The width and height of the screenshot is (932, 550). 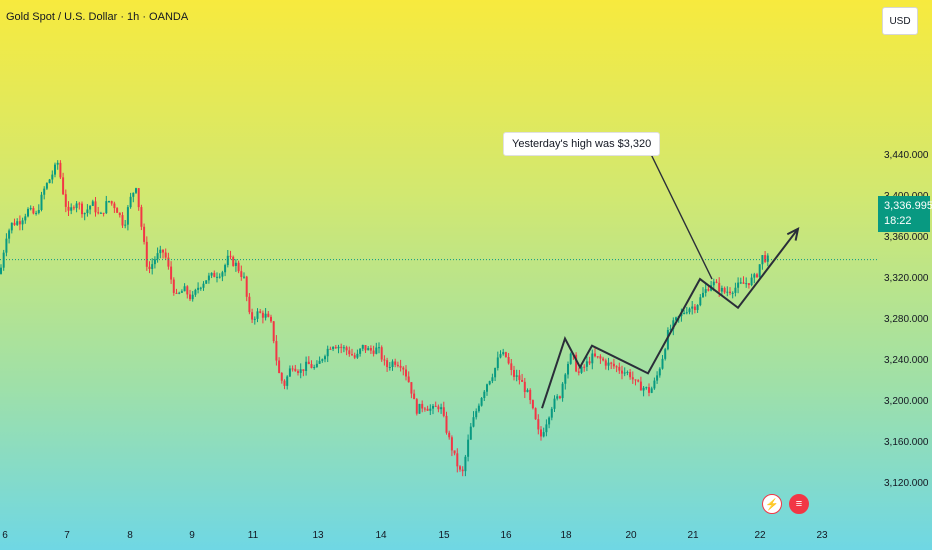 What do you see at coordinates (97, 17) in the screenshot?
I see `chart-title: Gold Spot / U.S. Dollar · 1h · OANDA` at bounding box center [97, 17].